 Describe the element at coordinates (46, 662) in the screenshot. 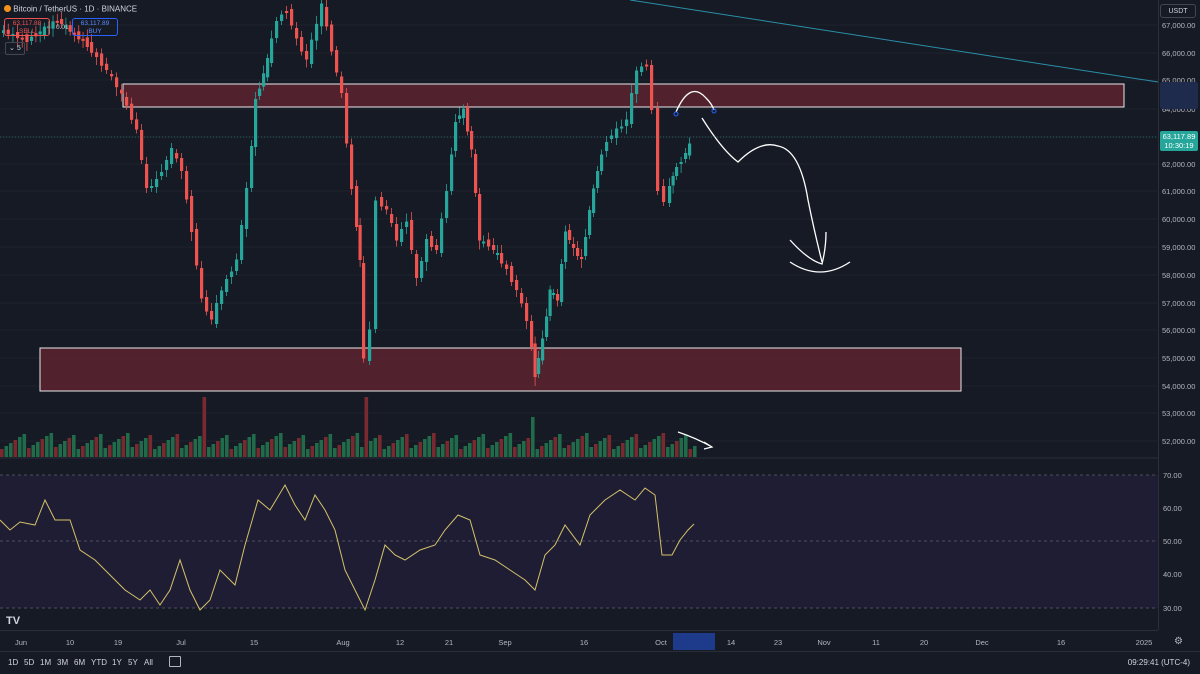

I see `timeframe-button: 1M` at that location.